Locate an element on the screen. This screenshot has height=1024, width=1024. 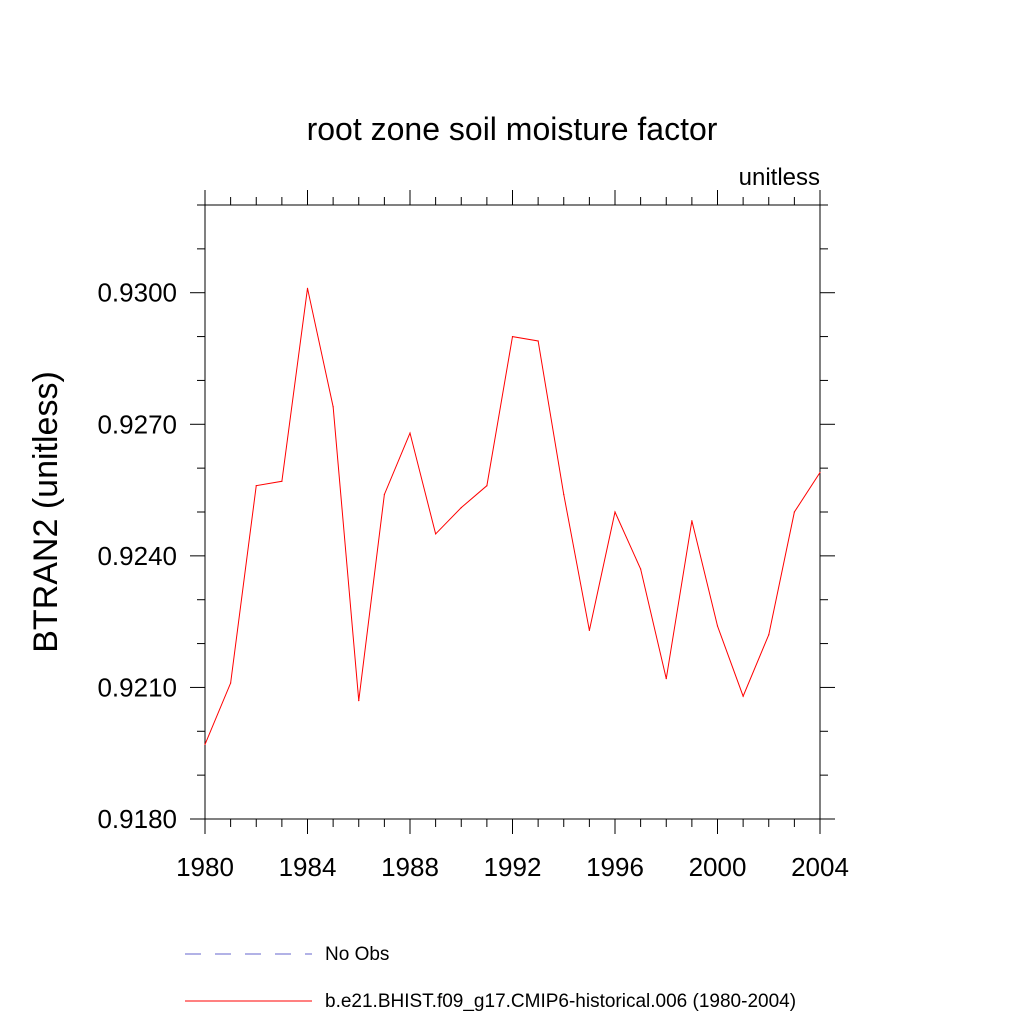
x-tick-label: 1988 is located at coordinates (410, 867).